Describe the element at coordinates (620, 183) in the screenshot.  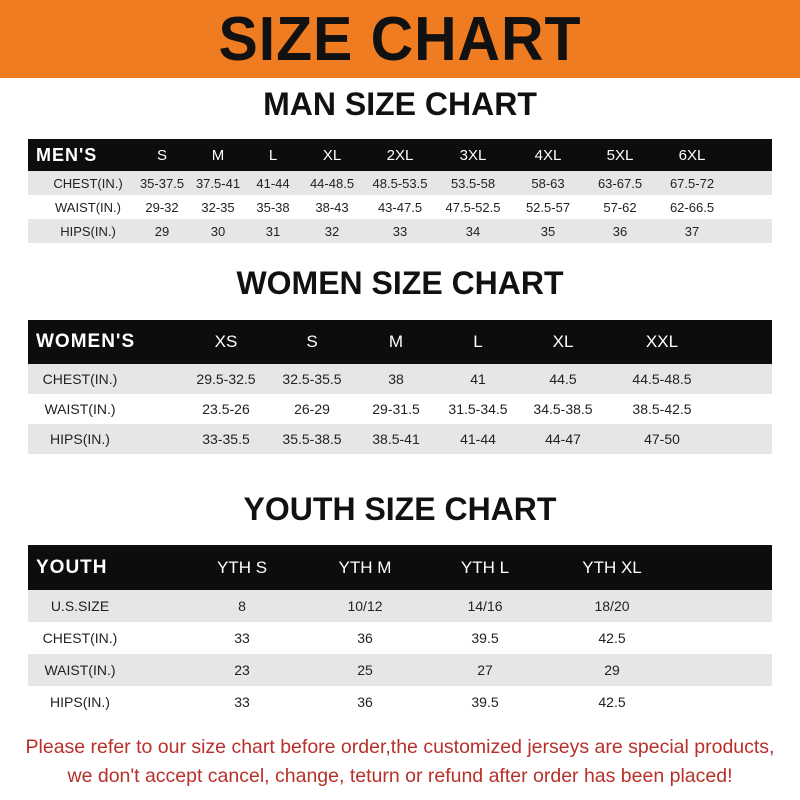
I see `measurement-value: 63-67.5` at that location.